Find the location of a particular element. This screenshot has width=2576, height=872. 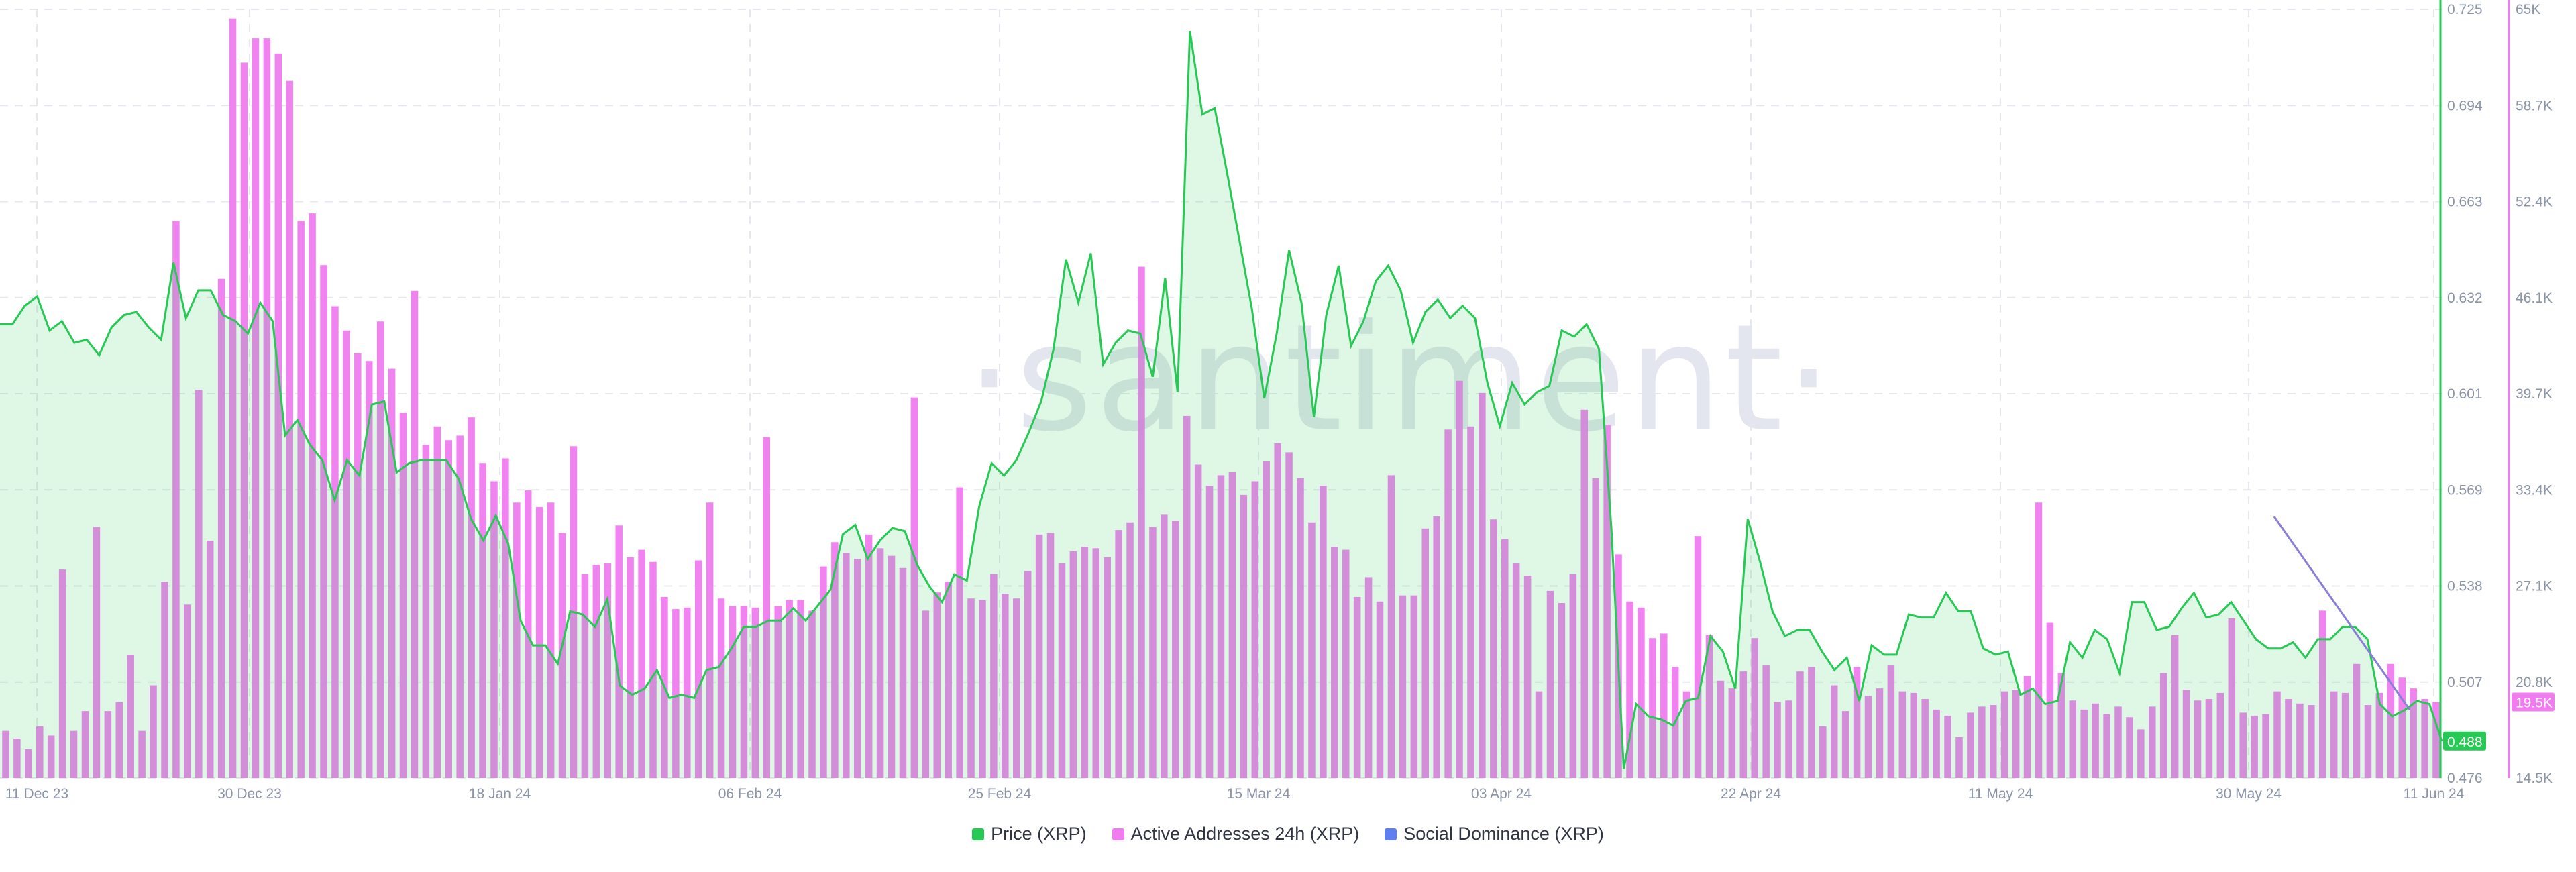

legend-item-price: Price (XRP) is located at coordinates (1029, 834).